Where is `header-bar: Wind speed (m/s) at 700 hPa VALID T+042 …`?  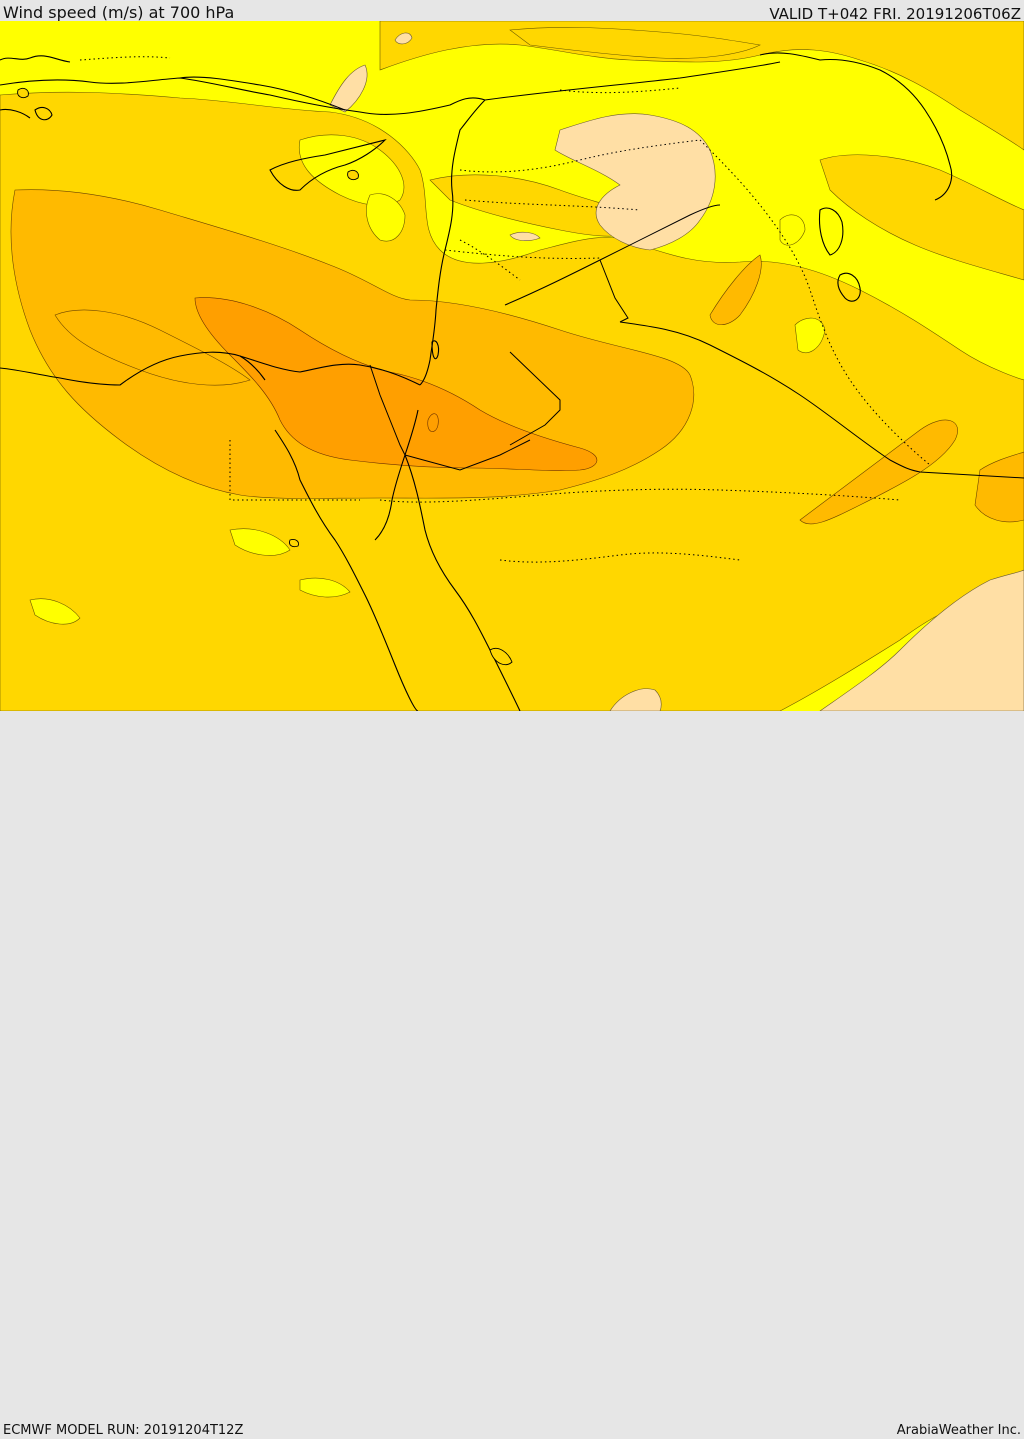
header-bar: Wind speed (m/s) at 700 hPa VALID T+042 … is located at coordinates (512, 11).